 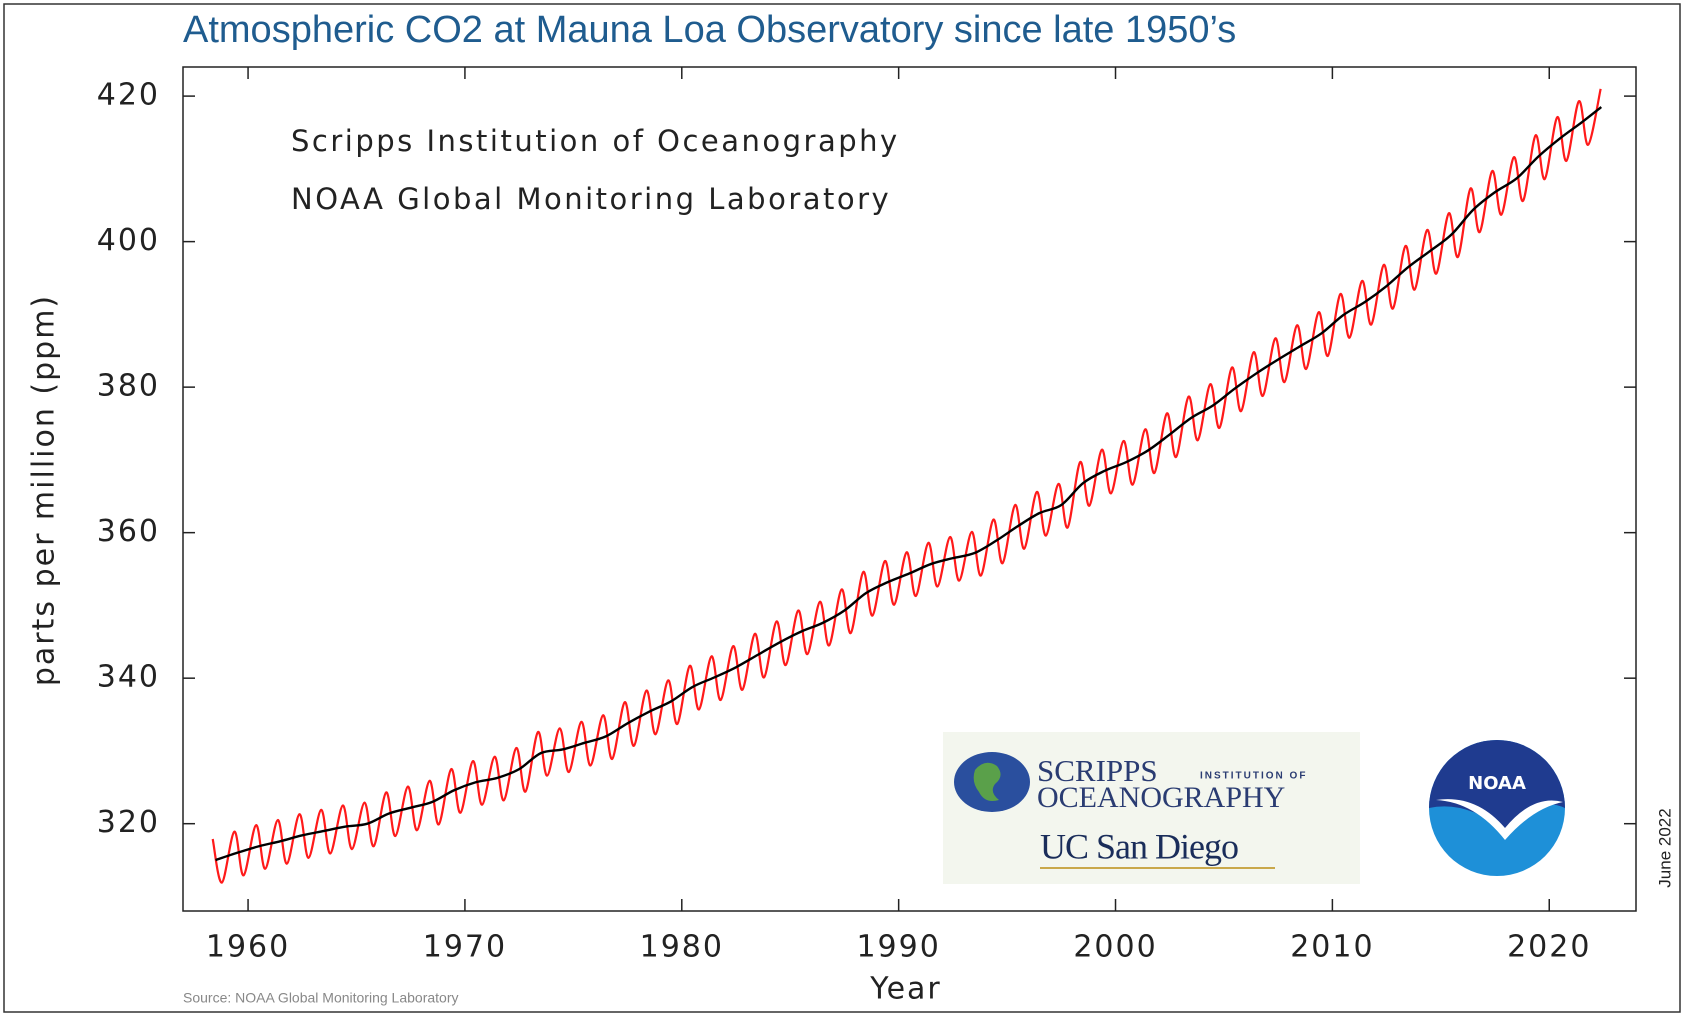 What do you see at coordinates (128, 822) in the screenshot?
I see `y-tick-label: 320` at bounding box center [128, 822].